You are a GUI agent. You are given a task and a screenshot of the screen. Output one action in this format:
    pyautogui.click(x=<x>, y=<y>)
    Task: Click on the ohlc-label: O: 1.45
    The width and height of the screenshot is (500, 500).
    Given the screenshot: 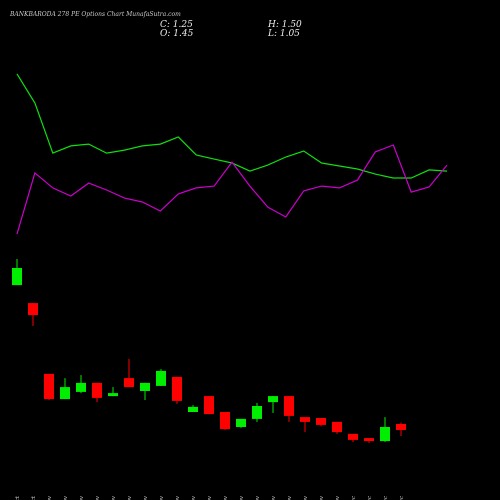 What is the action you would take?
    pyautogui.click(x=177, y=34)
    